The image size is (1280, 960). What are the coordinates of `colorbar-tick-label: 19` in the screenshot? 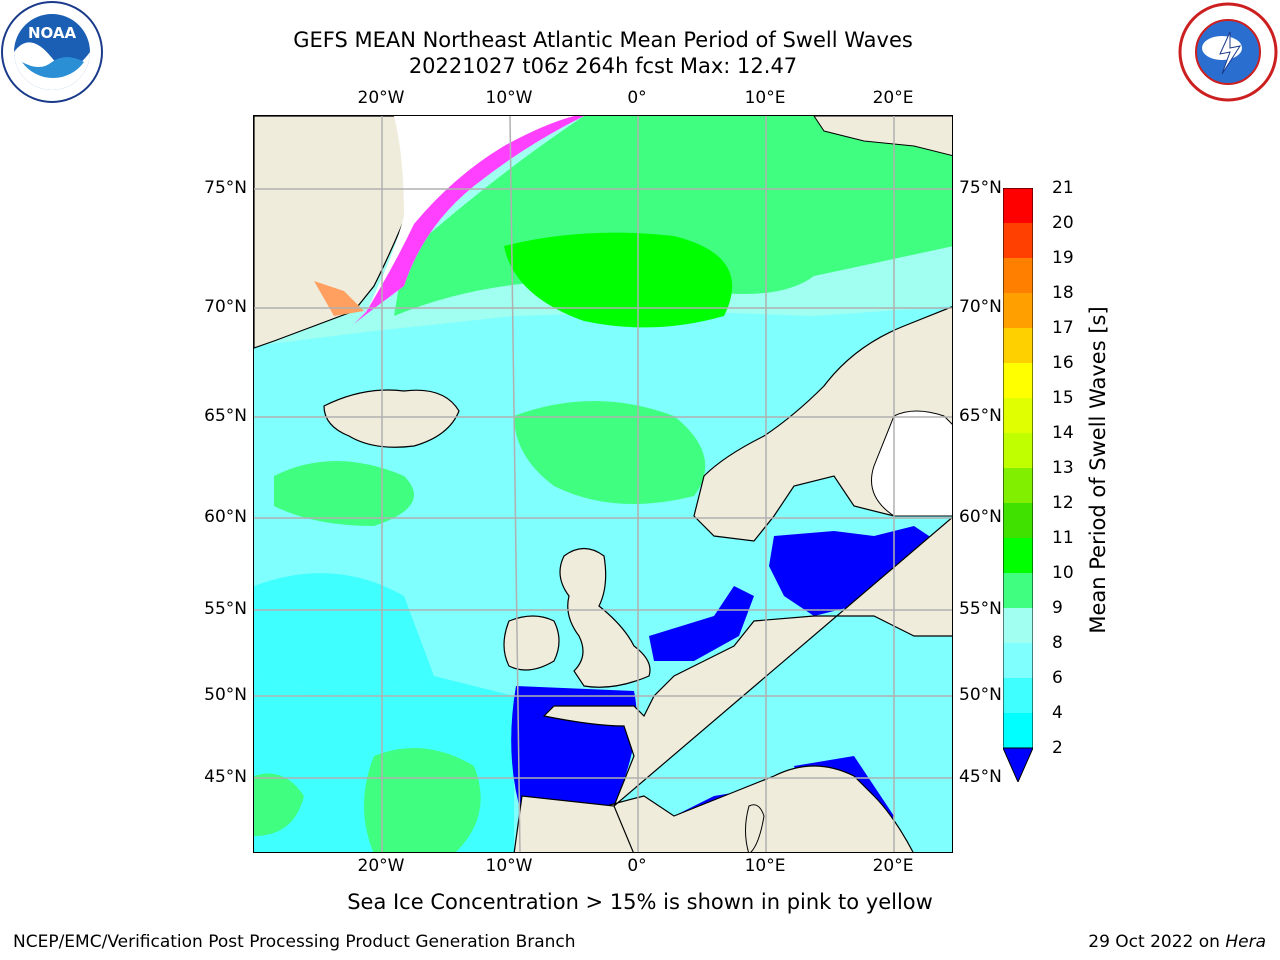 It's located at (1063, 258).